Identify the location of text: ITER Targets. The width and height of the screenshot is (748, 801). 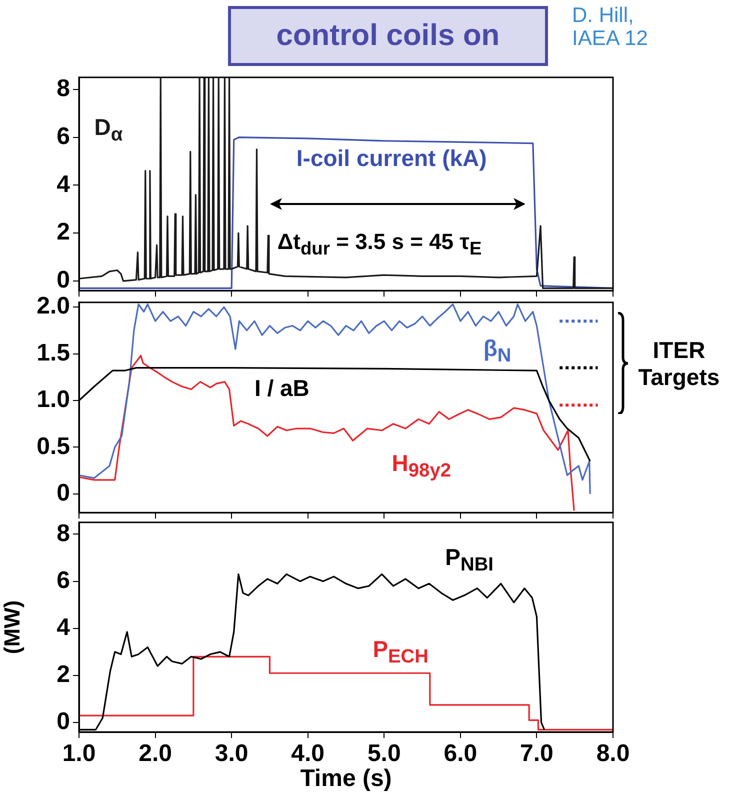
(679, 363).